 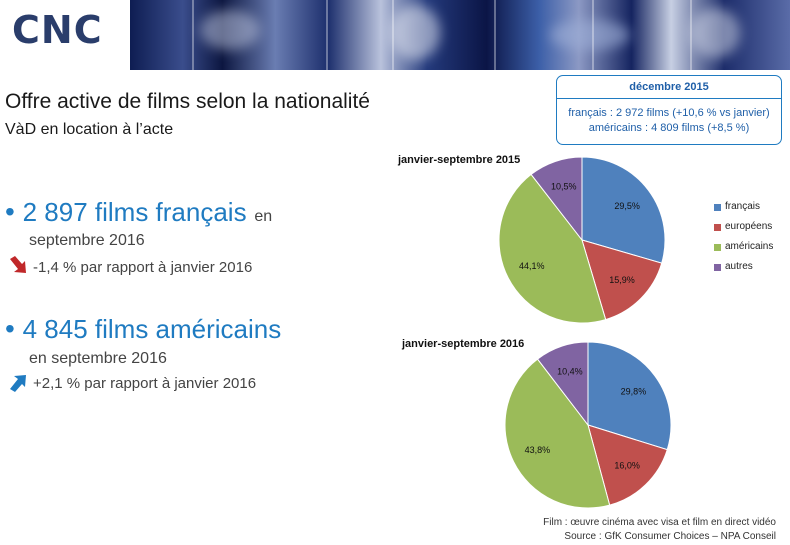 I want to click on bullet-suffix-french: en, so click(x=263, y=216).